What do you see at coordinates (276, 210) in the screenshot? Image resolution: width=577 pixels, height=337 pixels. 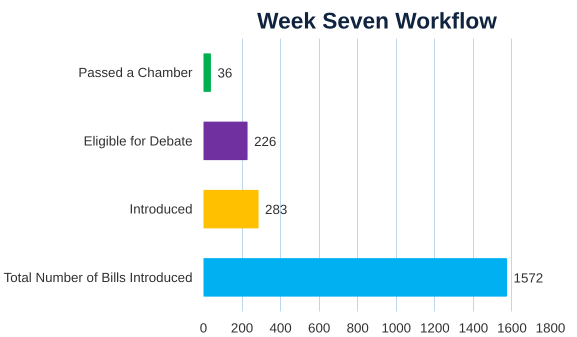 I see `data-label: 283` at bounding box center [276, 210].